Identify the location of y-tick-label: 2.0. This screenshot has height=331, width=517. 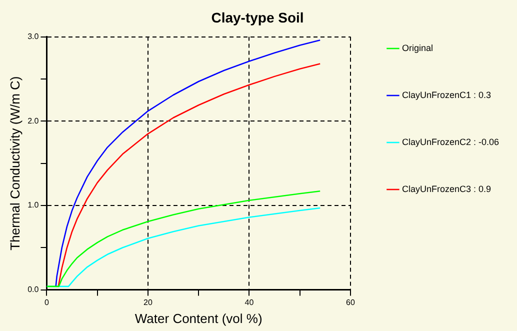
(34, 121).